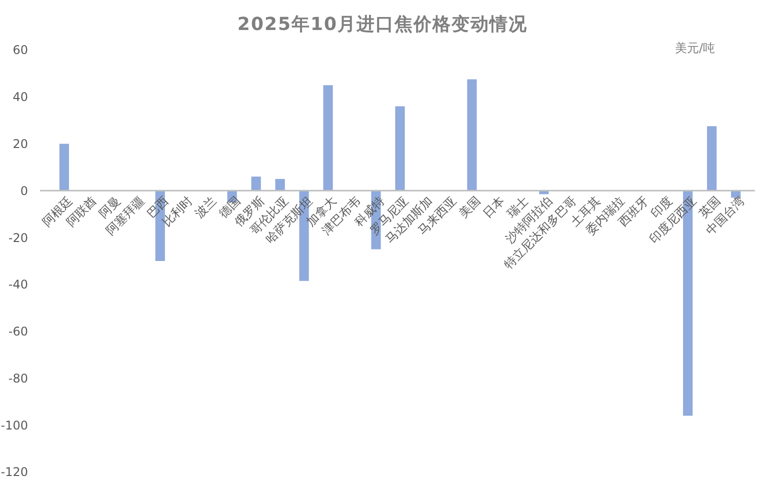 The width and height of the screenshot is (765, 491). I want to click on chart-title: 2025年10月进口焦价格变动情况, so click(382, 24).